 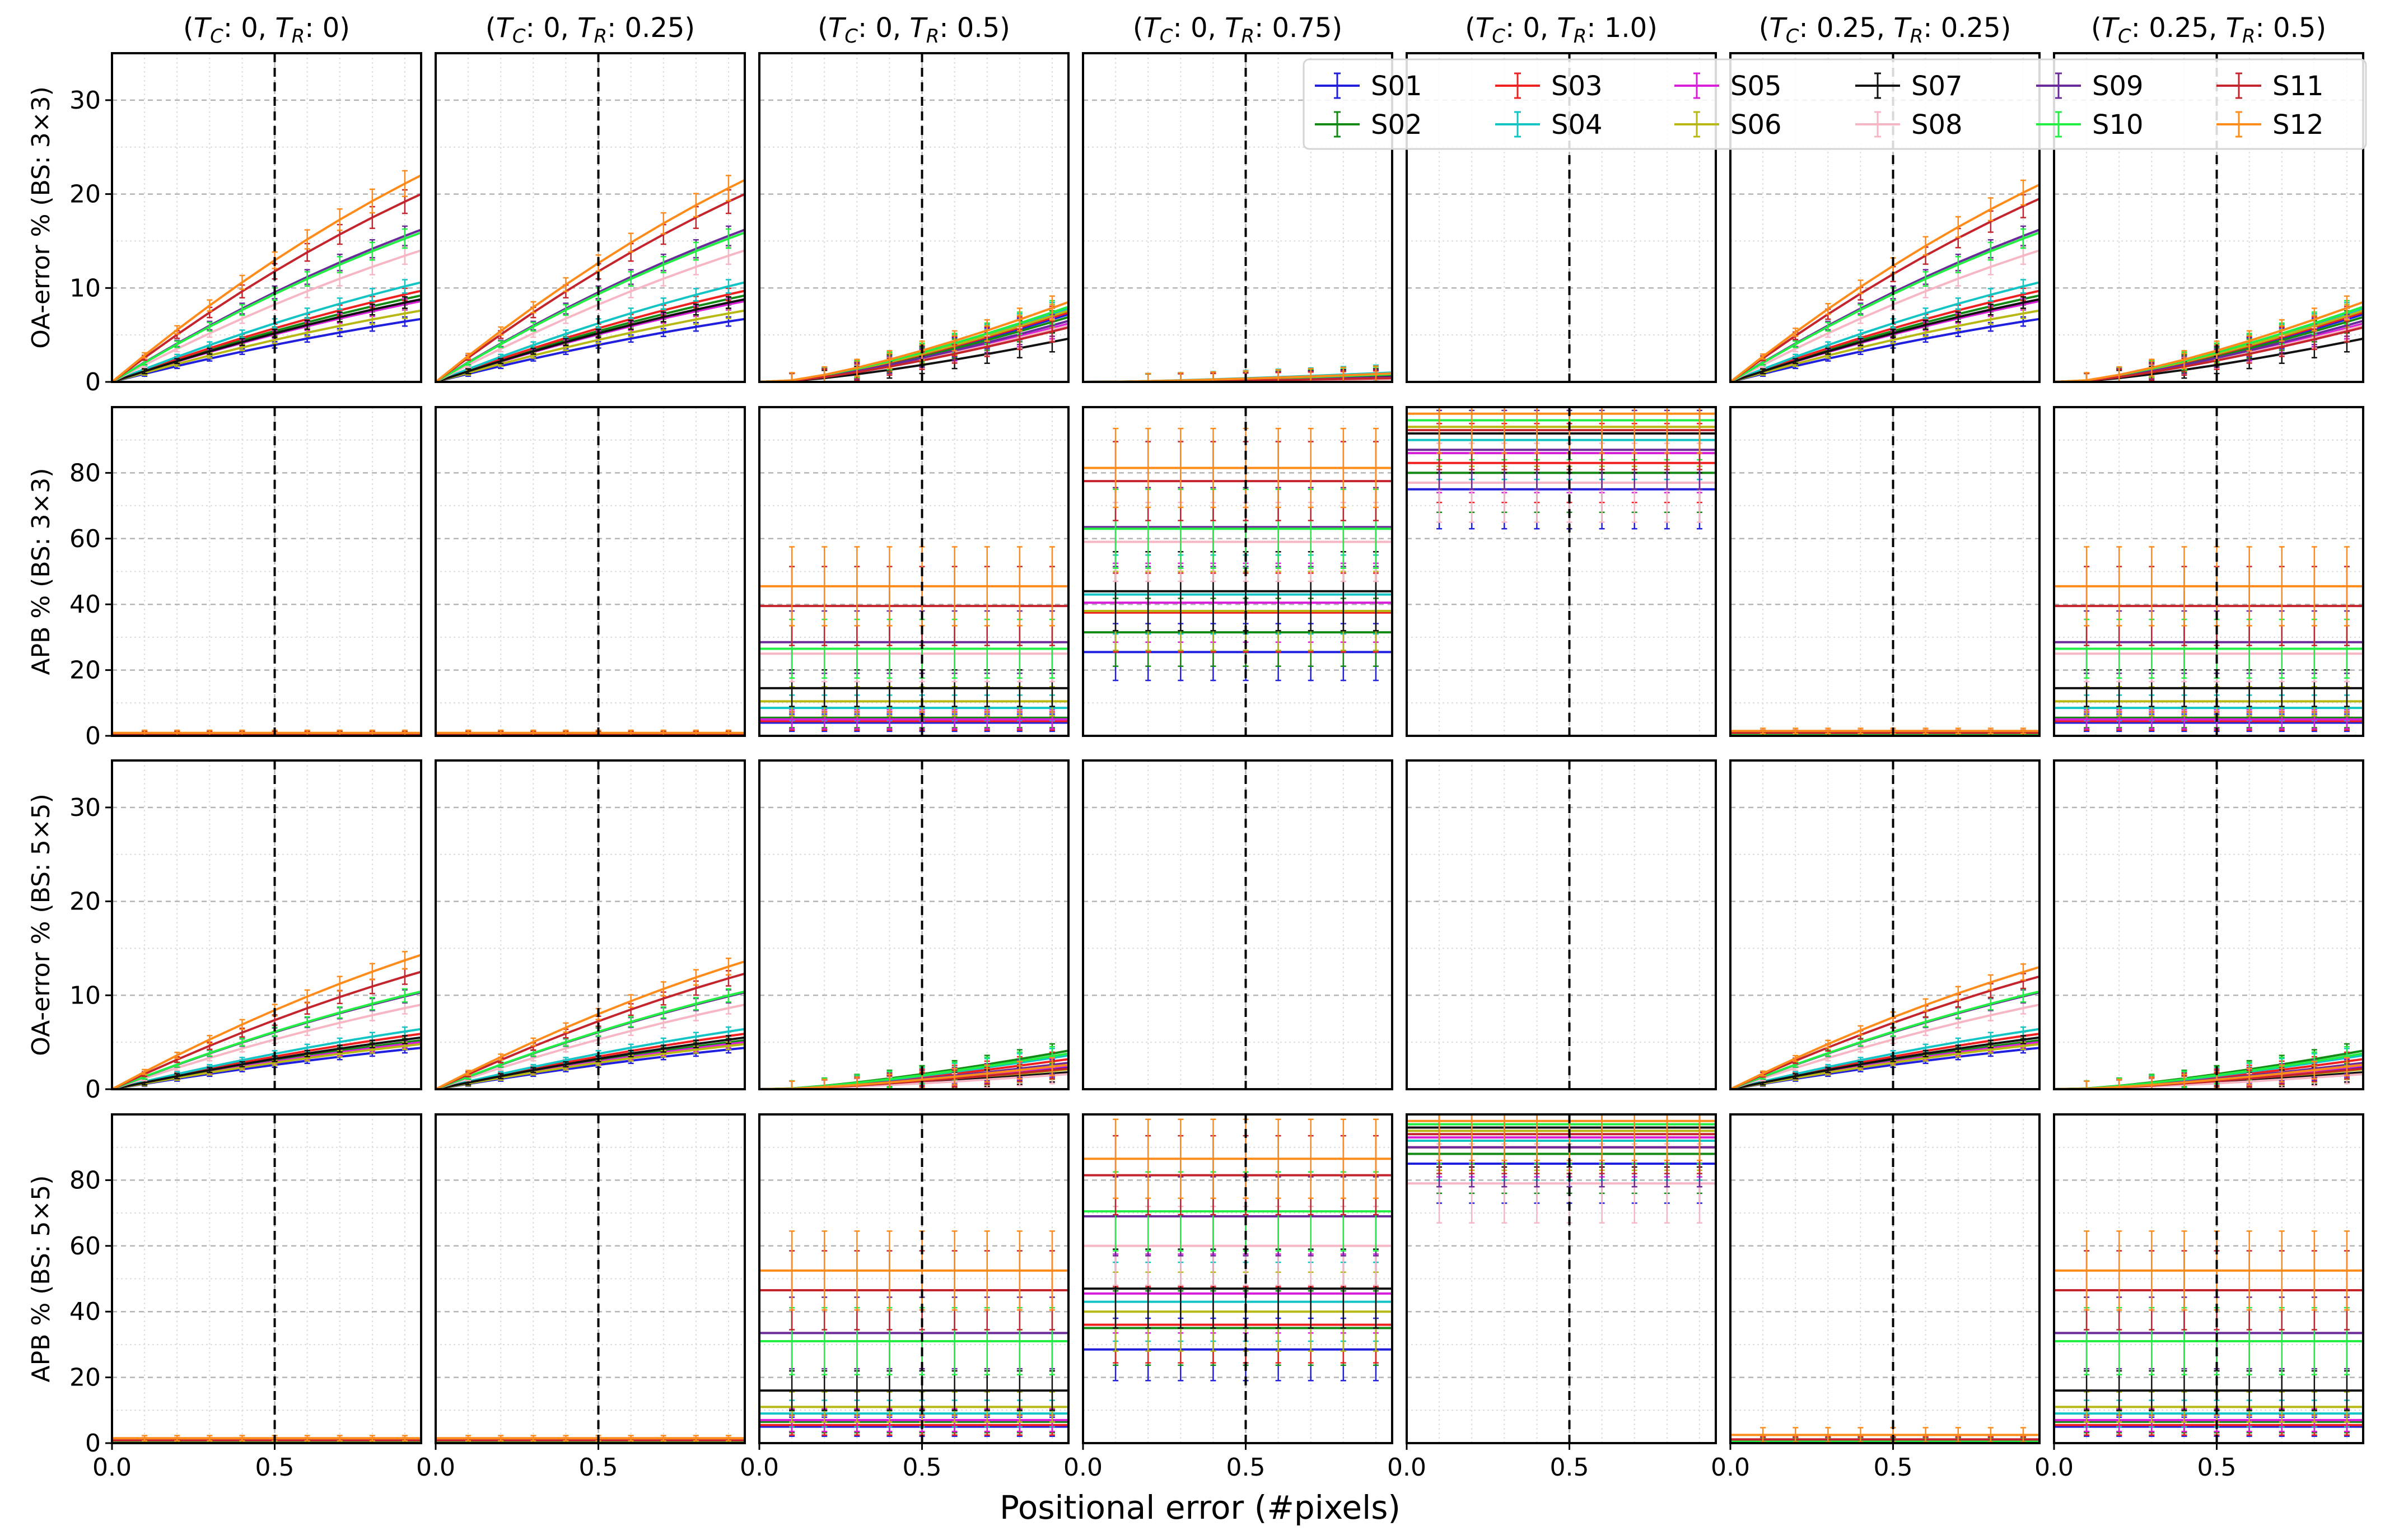 I want to click on subplot: (TC: 0, TR: 0.25), so click(x=590, y=198).